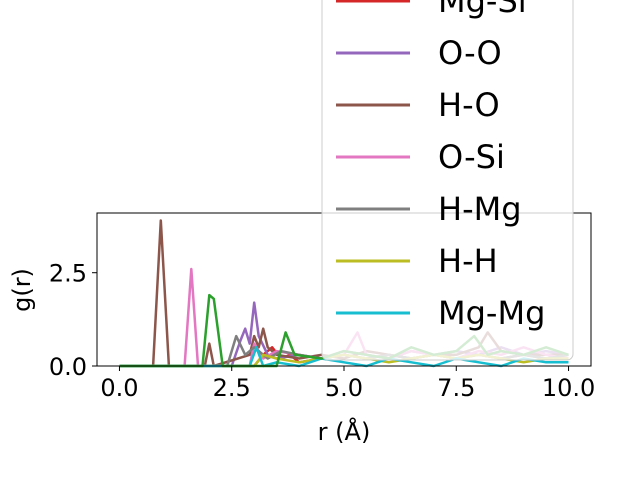 The height and width of the screenshot is (480, 640). Describe the element at coordinates (470, 53) in the screenshot. I see `legend-label: O-O` at that location.